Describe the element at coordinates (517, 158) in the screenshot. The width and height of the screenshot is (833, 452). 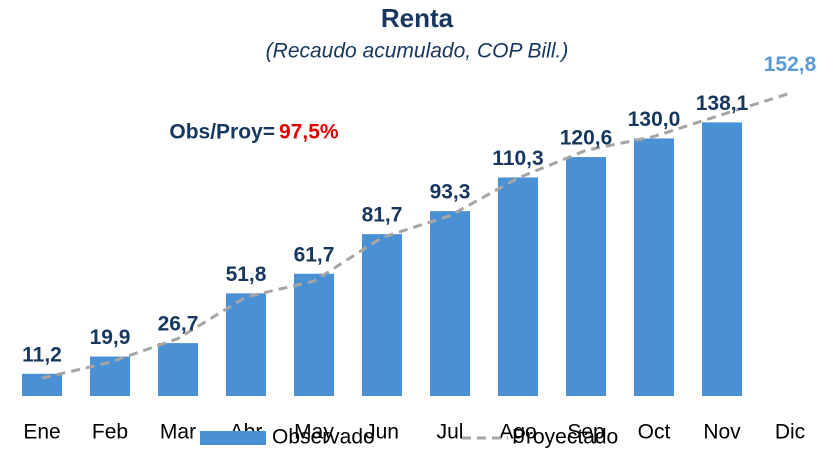
I see `value-label: 110,3` at that location.